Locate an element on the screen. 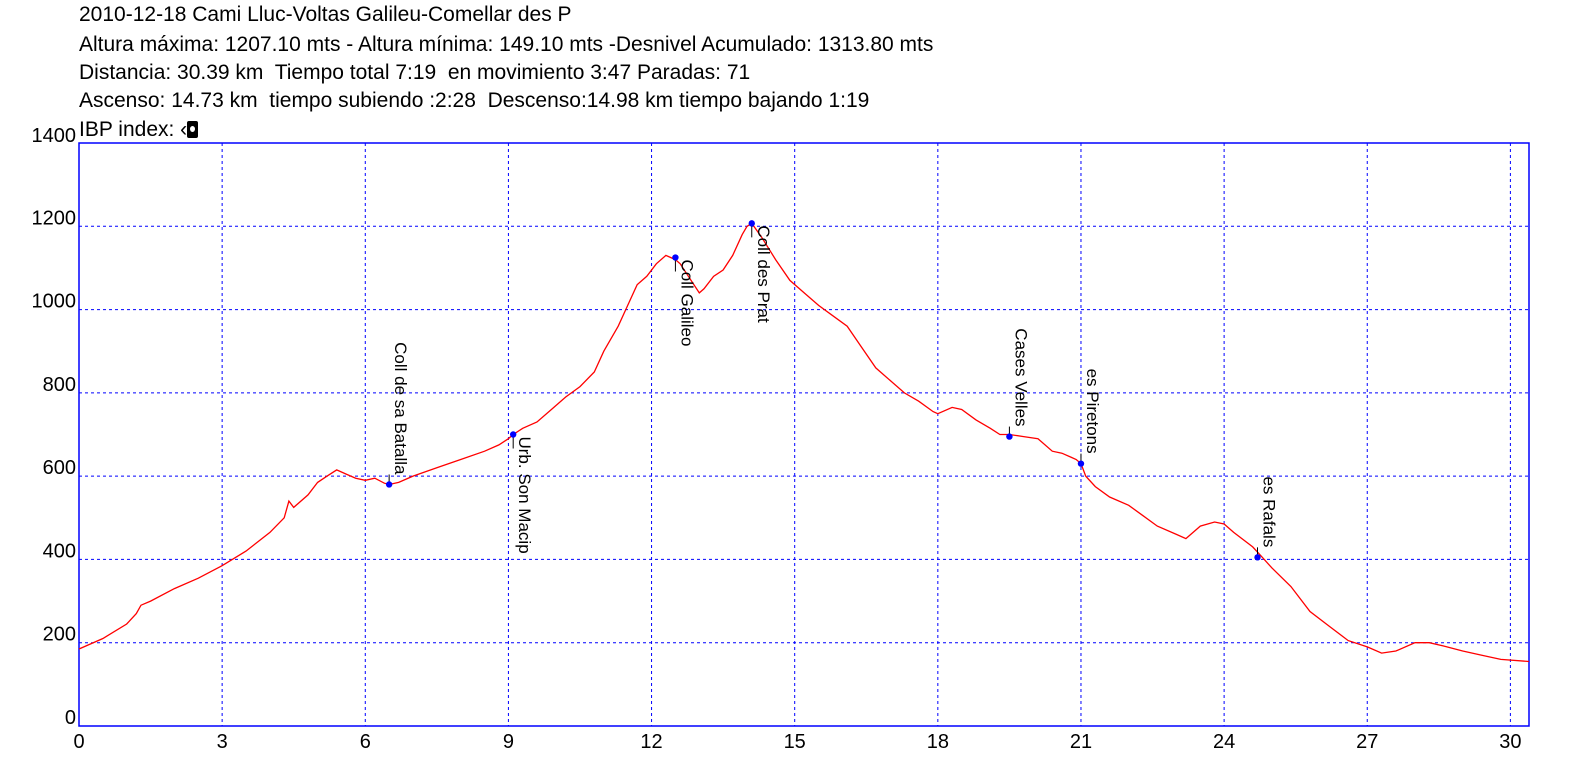  ibp-index-text: IBP index: ‹ is located at coordinates (133, 129).